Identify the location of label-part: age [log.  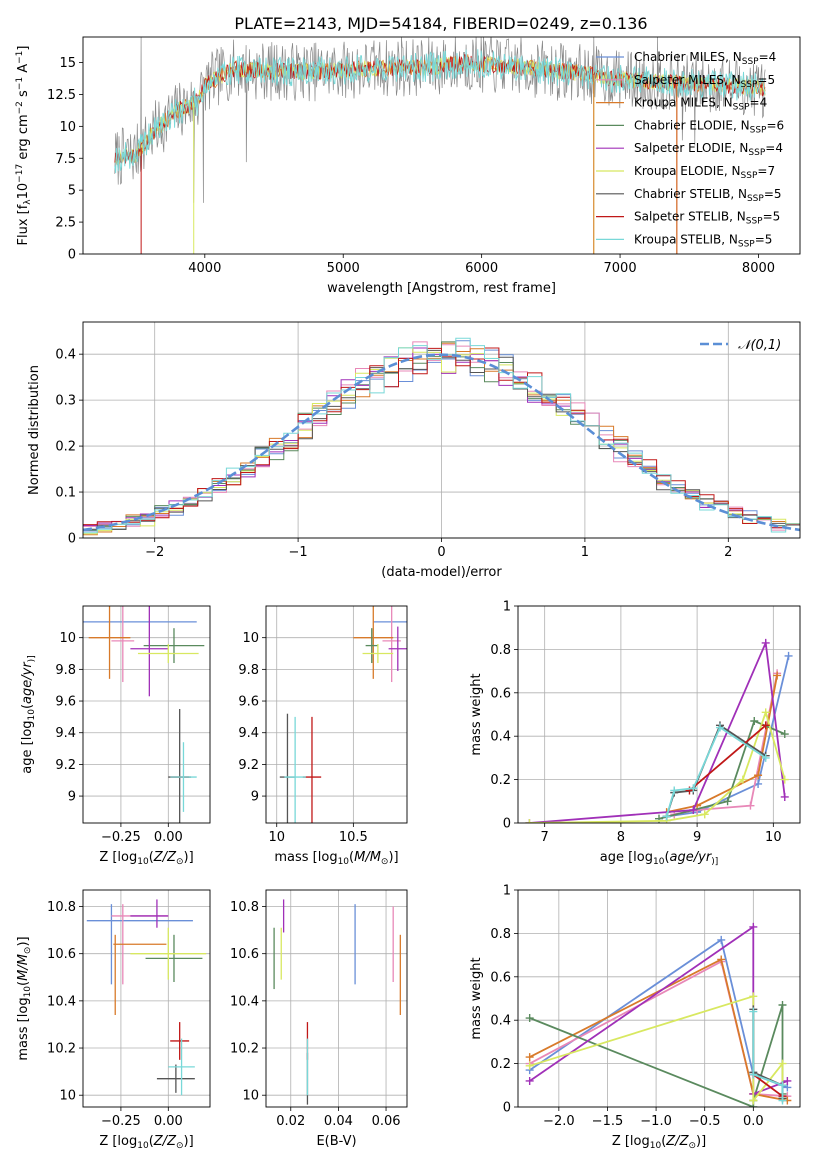
(27, 746).